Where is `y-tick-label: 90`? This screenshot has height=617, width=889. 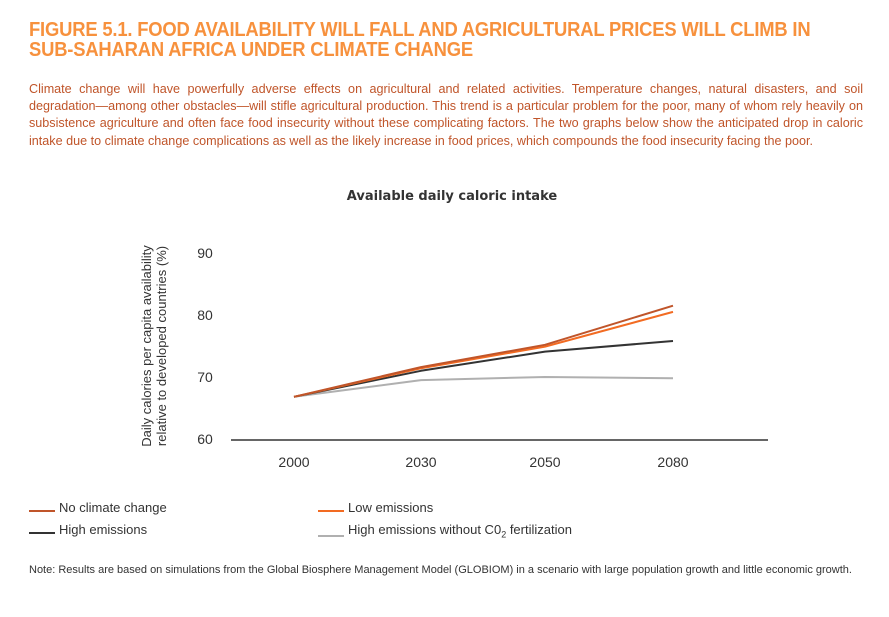 y-tick-label: 90 is located at coordinates (205, 253).